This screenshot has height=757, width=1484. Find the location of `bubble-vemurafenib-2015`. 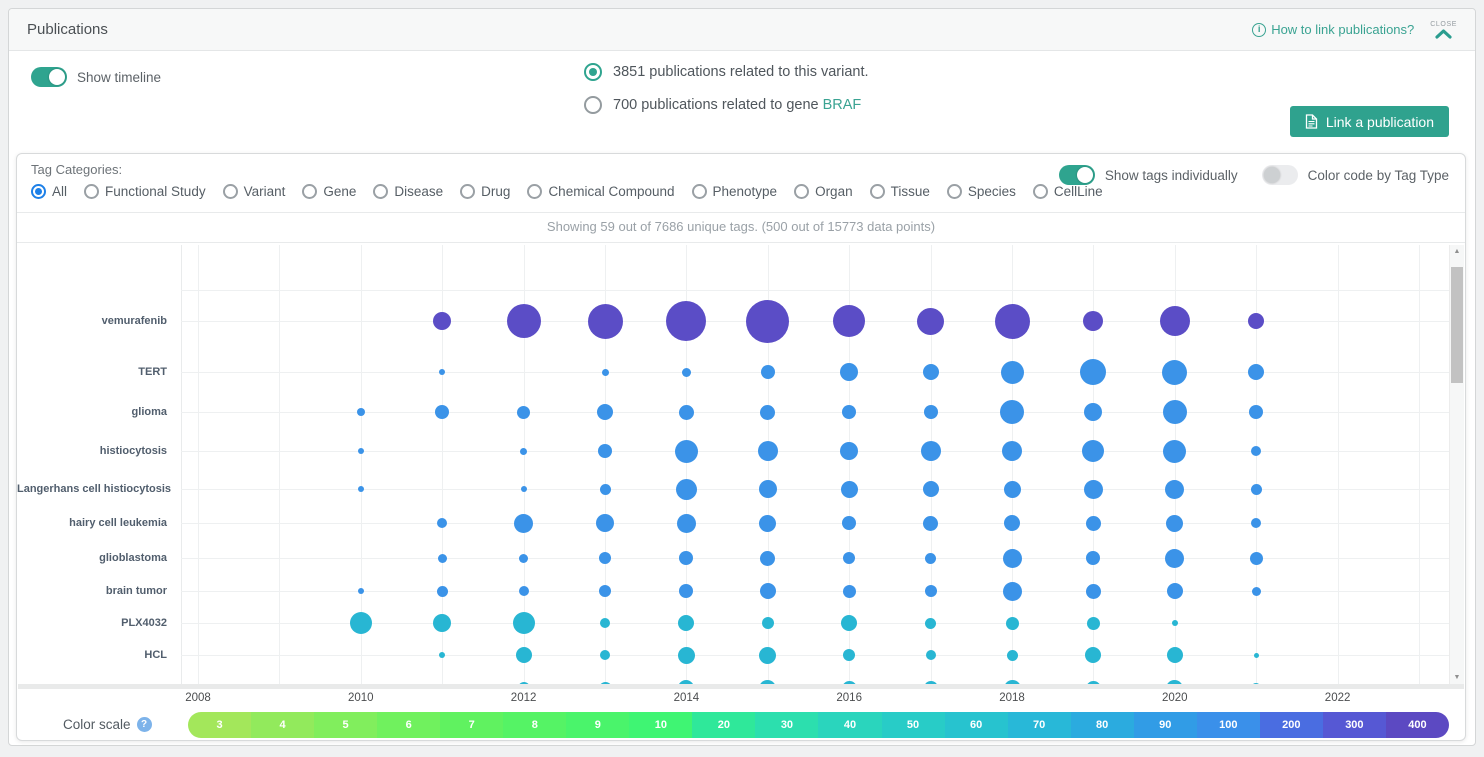

bubble-vemurafenib-2015 is located at coordinates (768, 321).